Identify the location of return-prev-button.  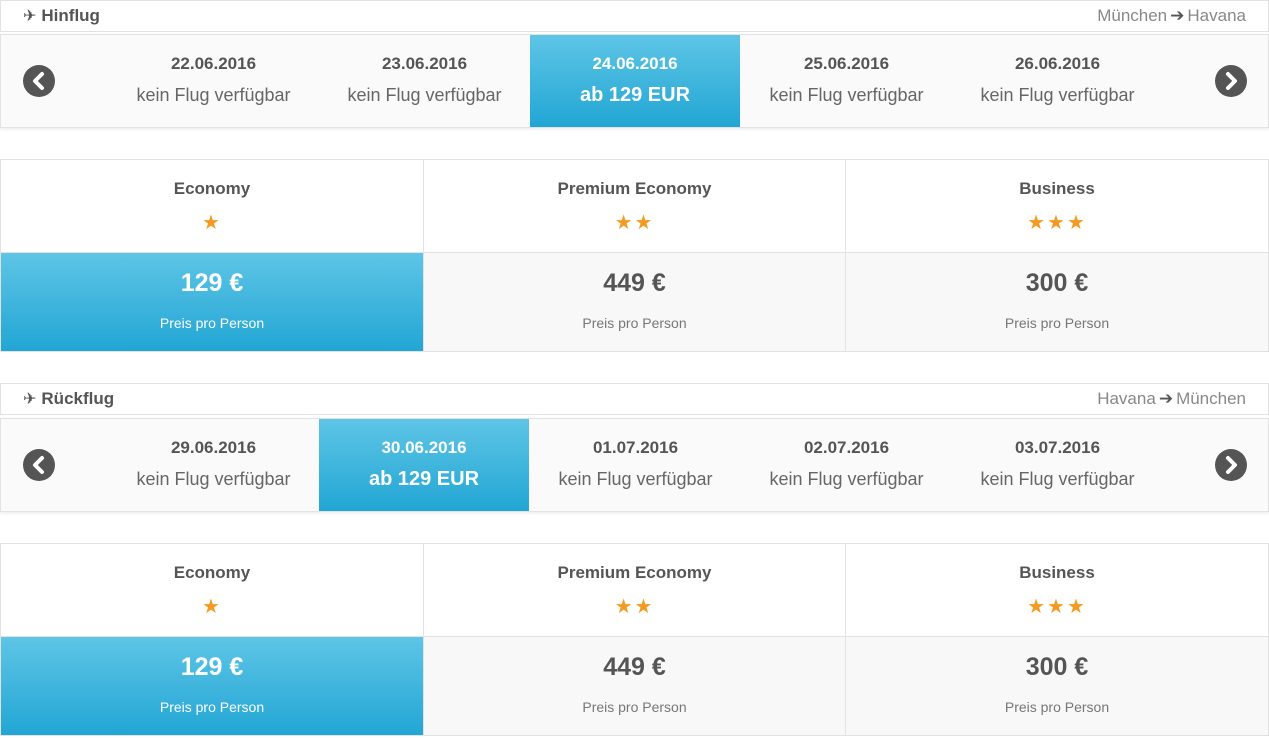
(39, 465).